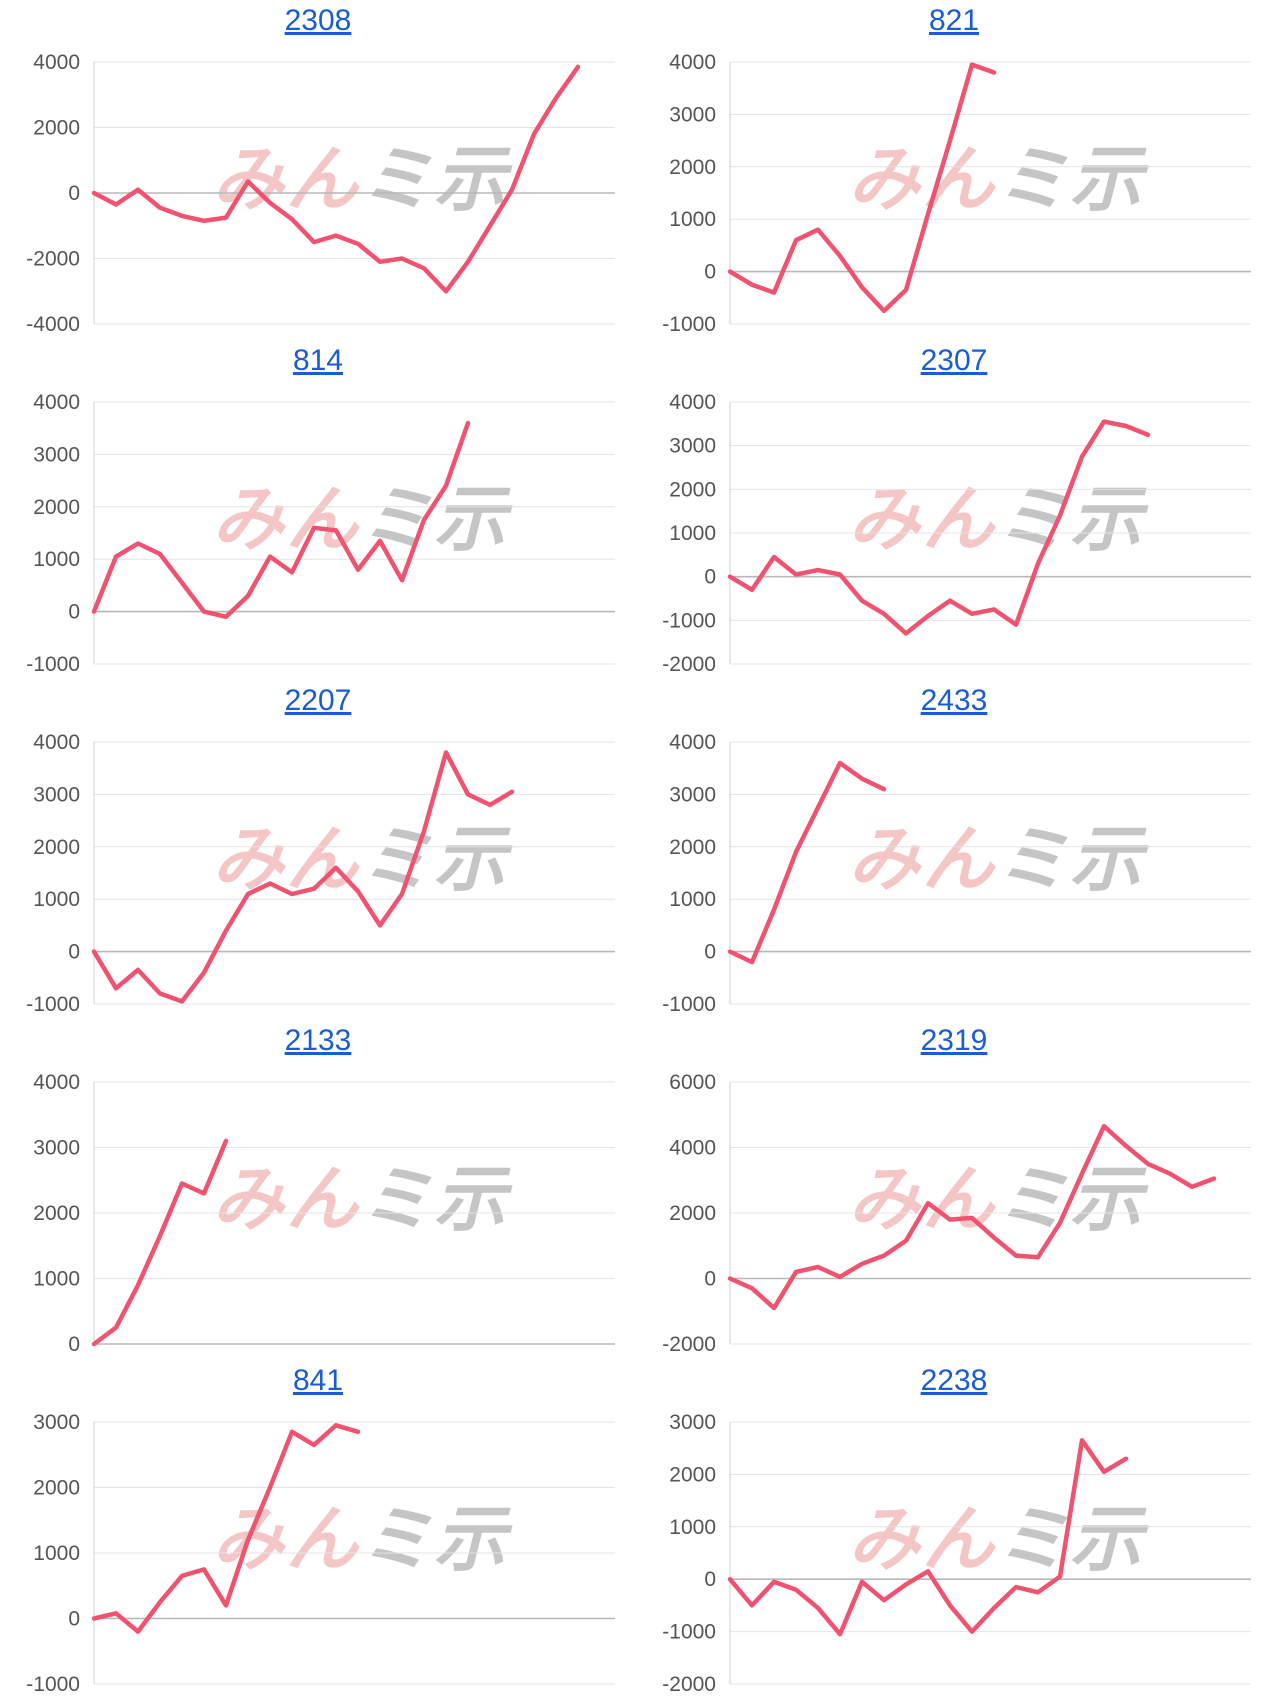 The height and width of the screenshot is (1700, 1272). Describe the element at coordinates (318, 1380) in the screenshot. I see `chart-title-link: 841` at that location.